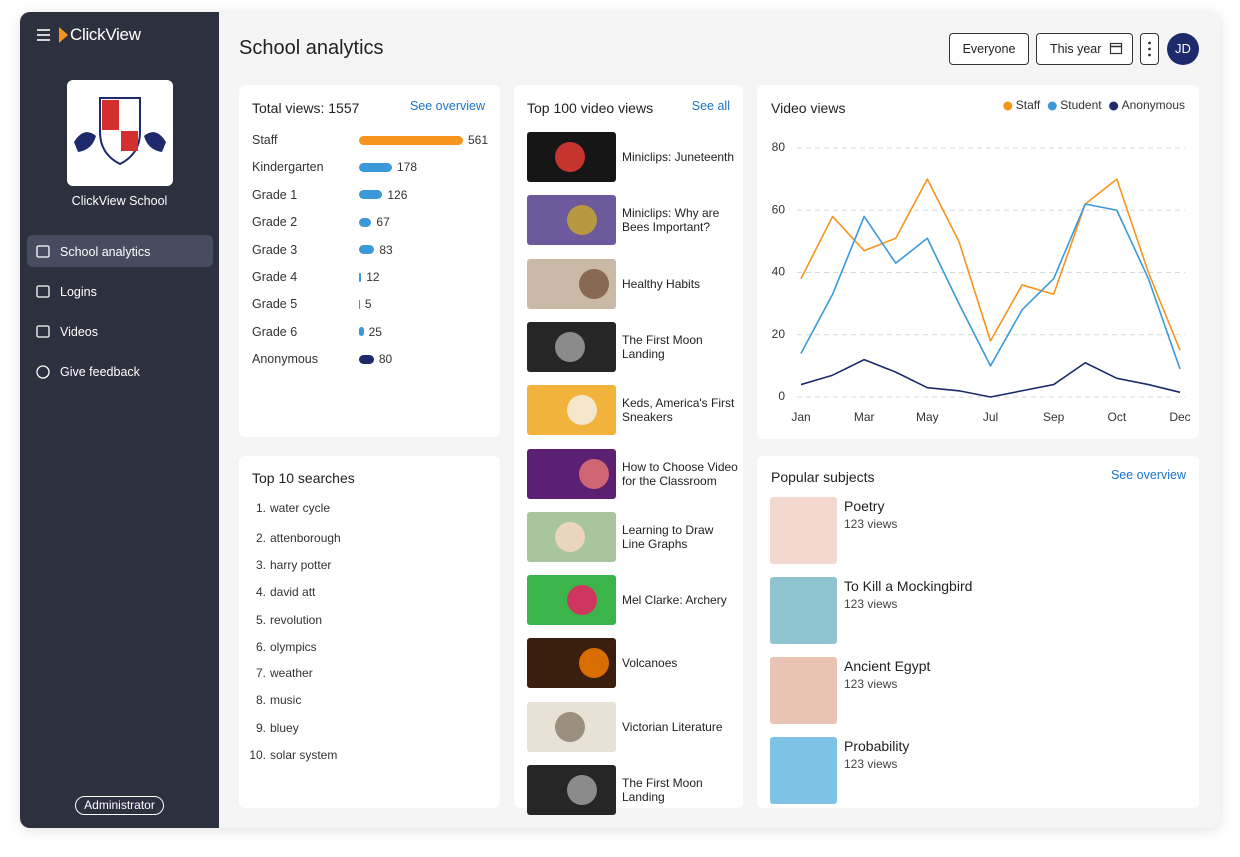 This screenshot has height=857, width=1240. What do you see at coordinates (650, 663) in the screenshot?
I see `video-title: Volcanoes` at bounding box center [650, 663].